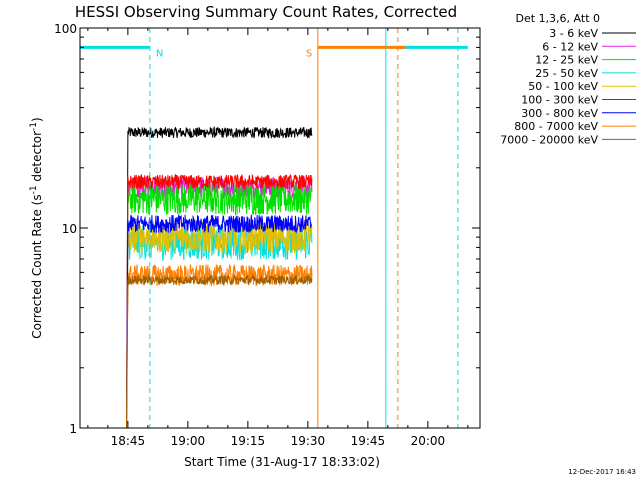  What do you see at coordinates (549, 139) in the screenshot?
I see `legend-label-9: 7000 - 20000 keV` at bounding box center [549, 139].